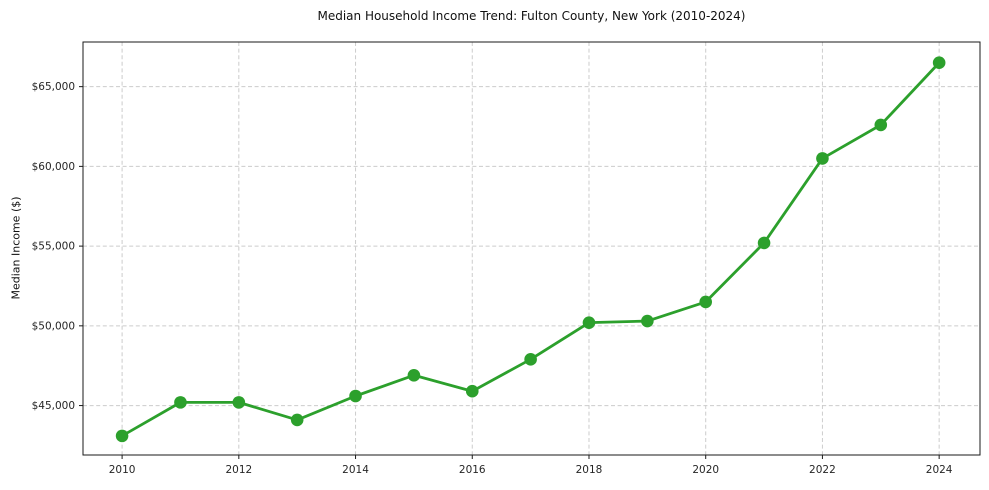 The width and height of the screenshot is (989, 490). Describe the element at coordinates (122, 470) in the screenshot. I see `x-tick-label: 2010` at that location.